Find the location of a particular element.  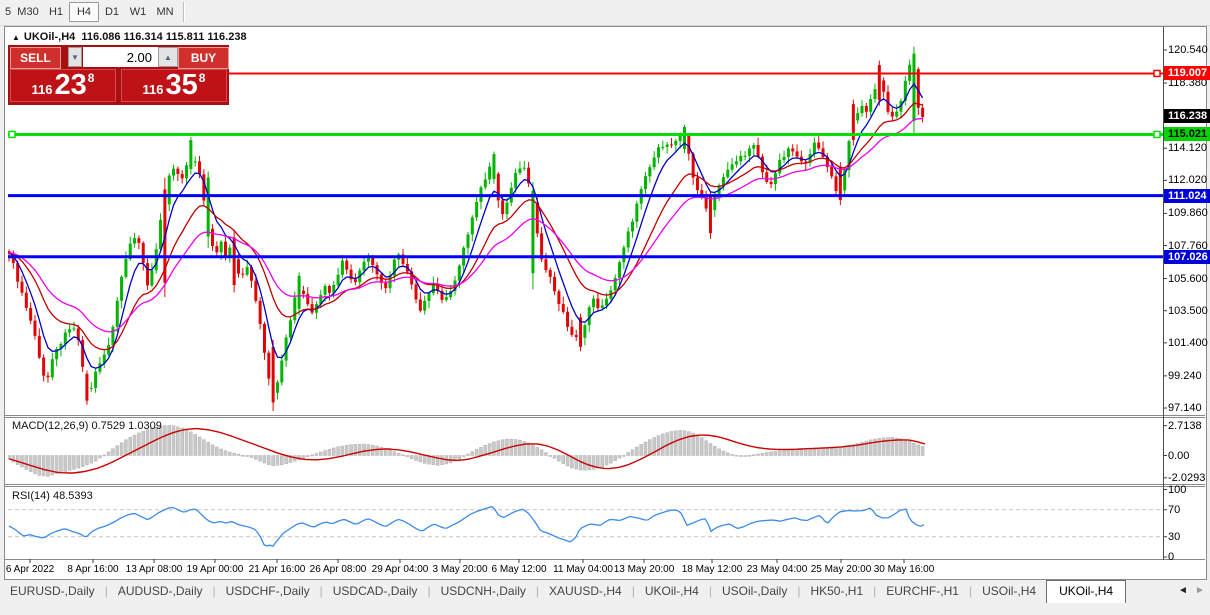

time-axis-label: 13 Apr 08:00 is located at coordinates (154, 569).